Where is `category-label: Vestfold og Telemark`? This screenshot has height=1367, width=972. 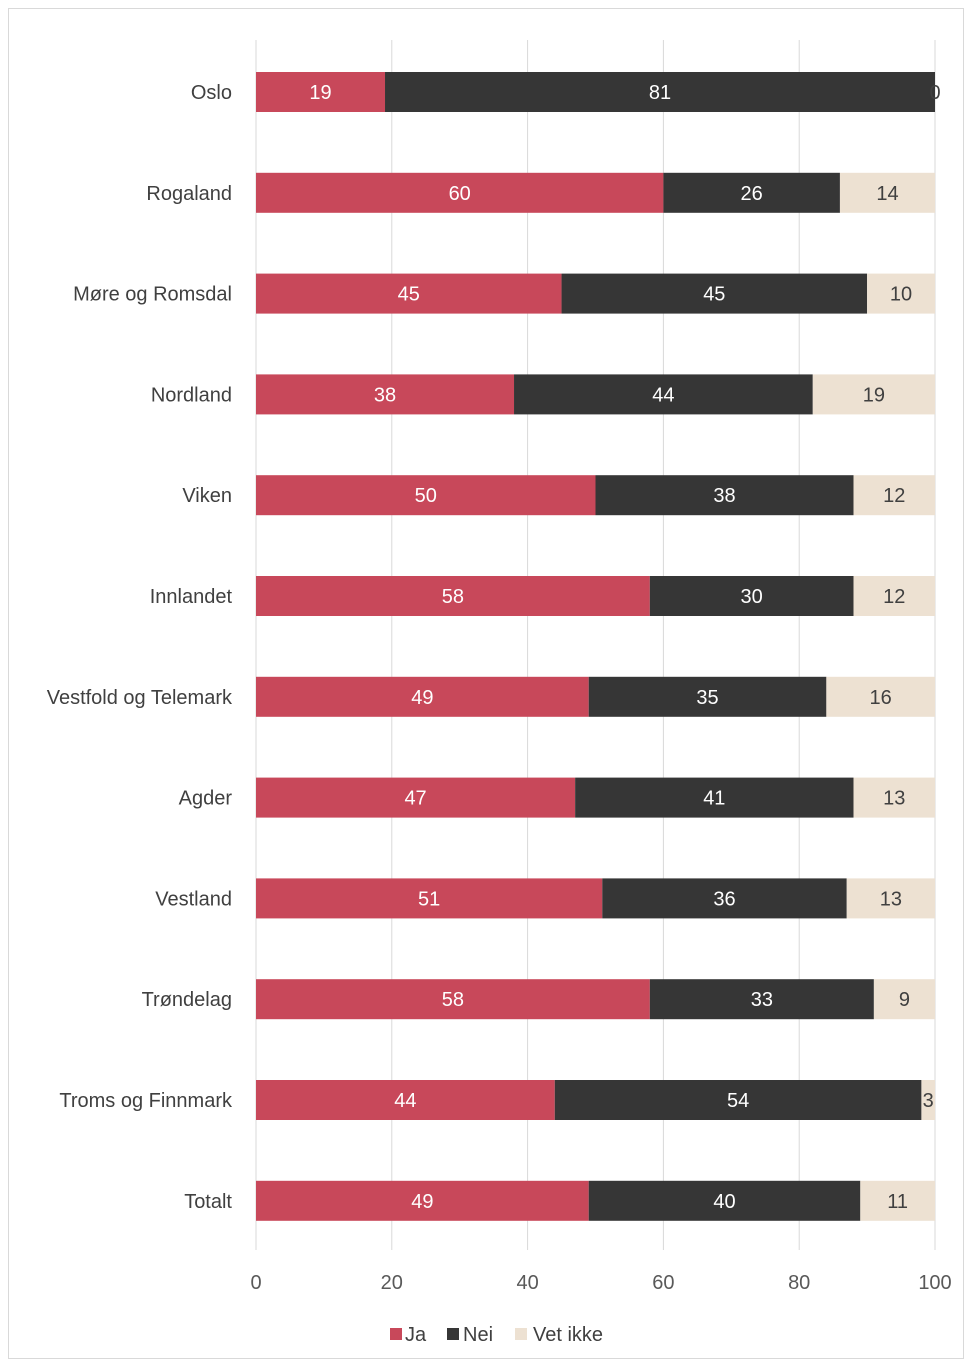
category-label: Vestfold og Telemark is located at coordinates (140, 698).